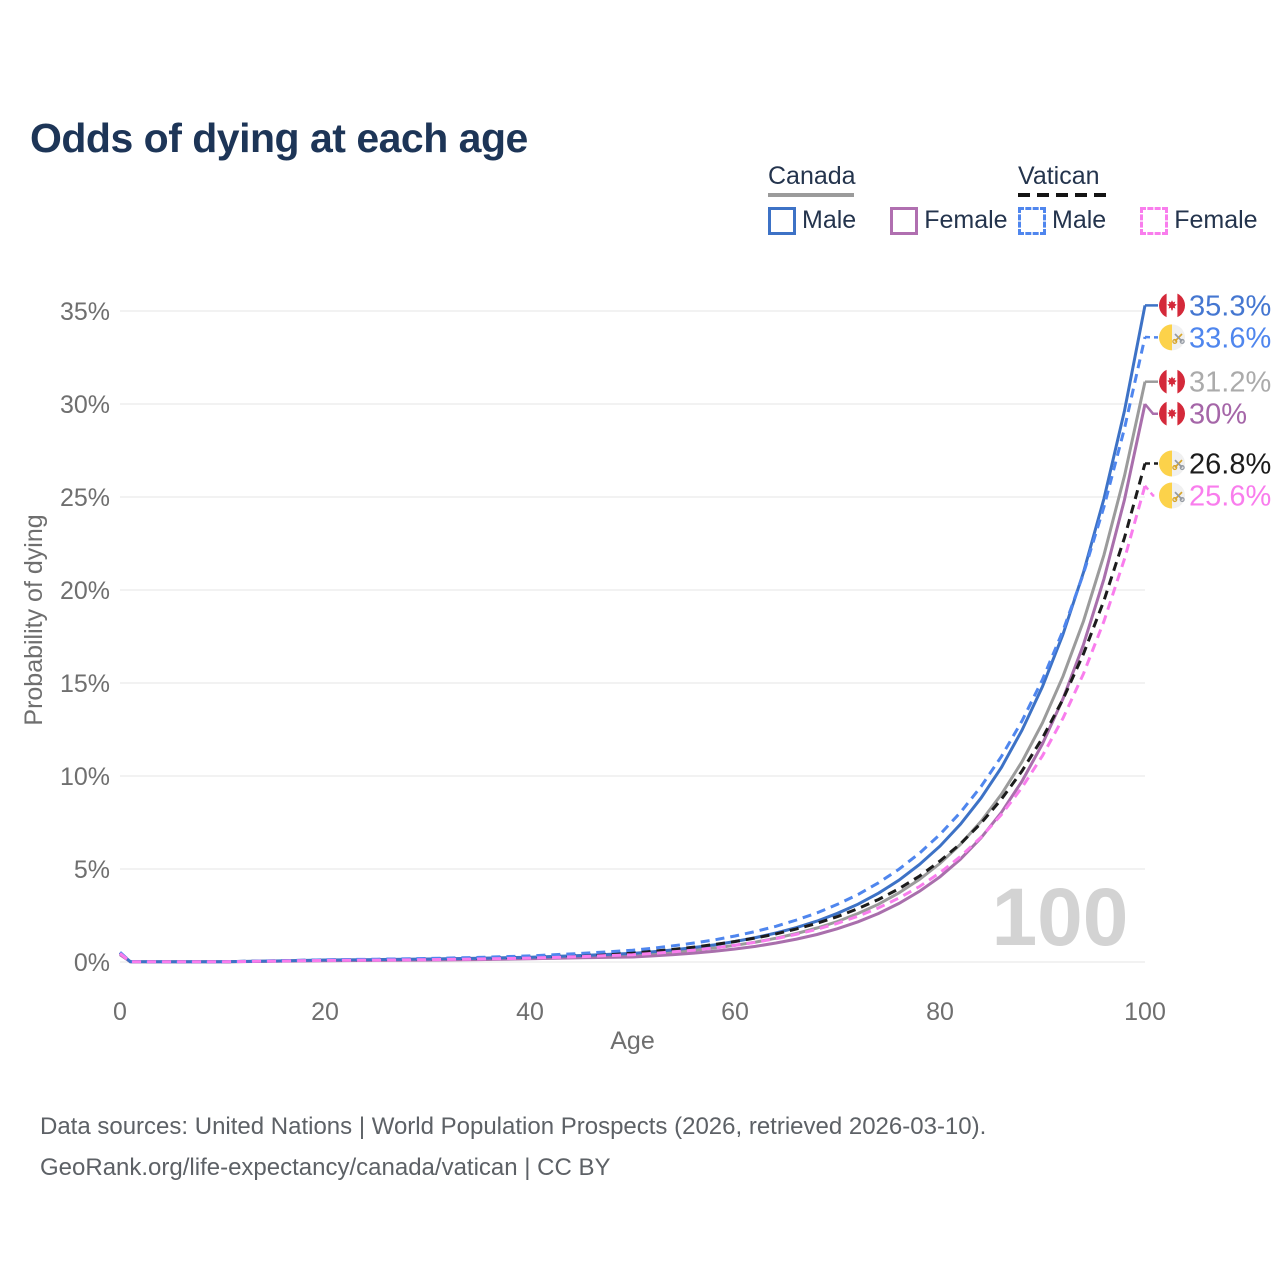 The height and width of the screenshot is (1280, 1280). What do you see at coordinates (632, 1041) in the screenshot?
I see `x-axis-label: Age` at bounding box center [632, 1041].